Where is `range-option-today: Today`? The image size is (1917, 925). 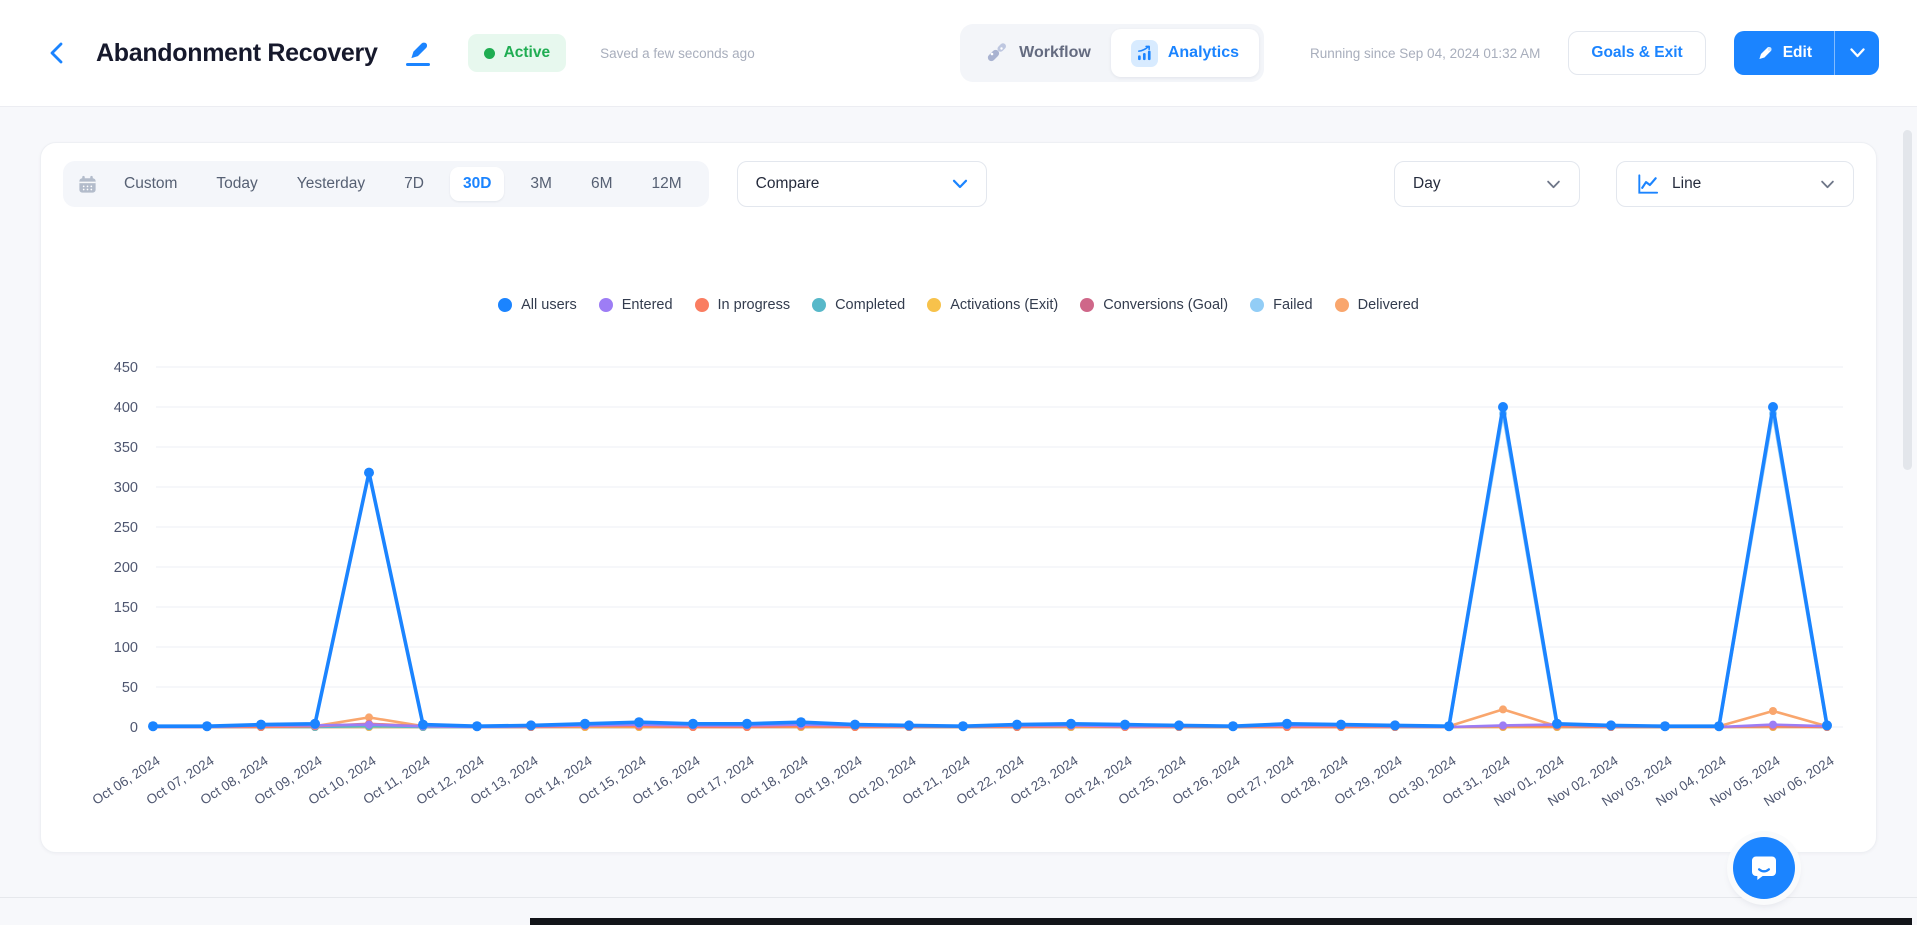
range-option-today: Today is located at coordinates (237, 183).